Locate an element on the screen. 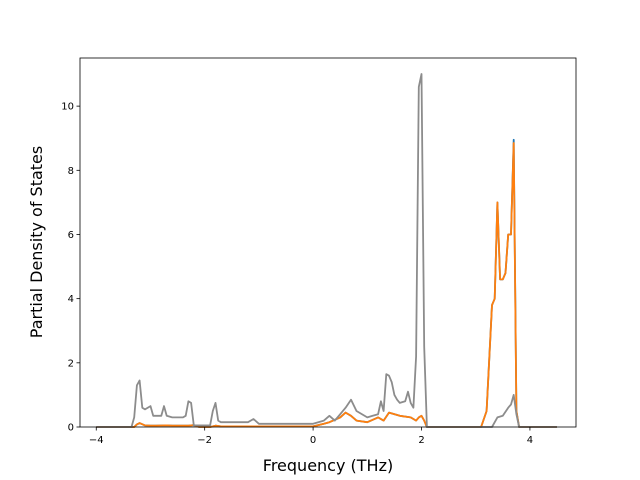 This screenshot has height=480, width=640. x-tick-label: −2 is located at coordinates (204, 440).